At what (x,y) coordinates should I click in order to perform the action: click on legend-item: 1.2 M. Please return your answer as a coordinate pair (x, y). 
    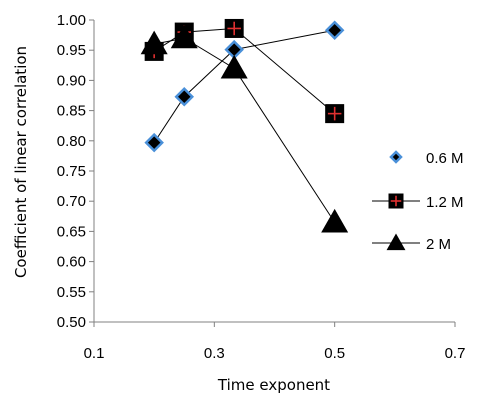
    Looking at the image, I should click on (418, 202).